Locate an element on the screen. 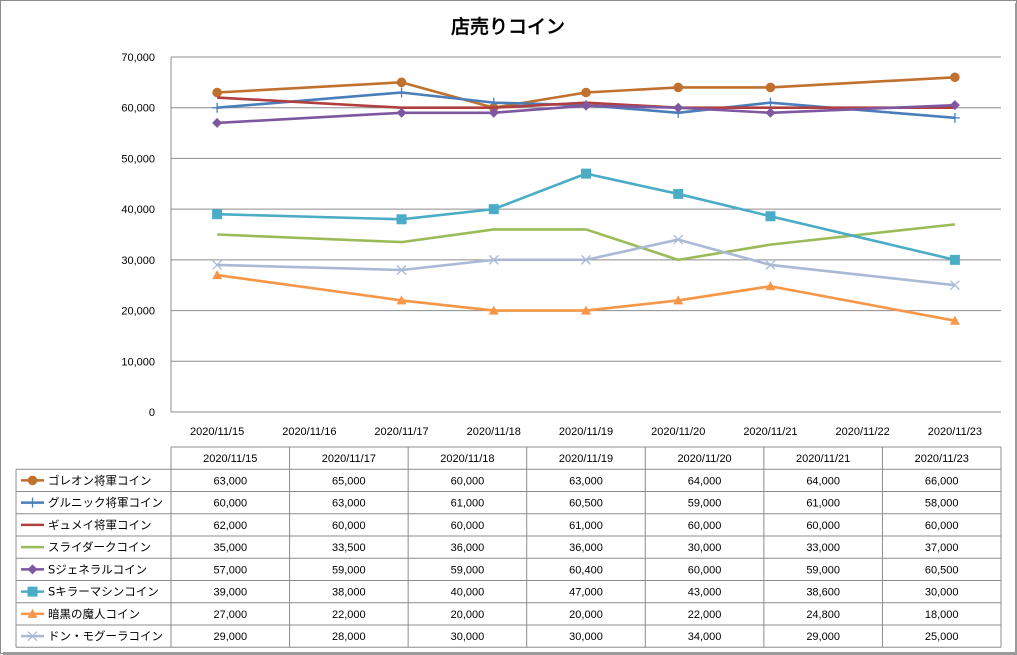 The height and width of the screenshot is (655, 1017). y-tick-label: 50,000 is located at coordinates (138, 159).